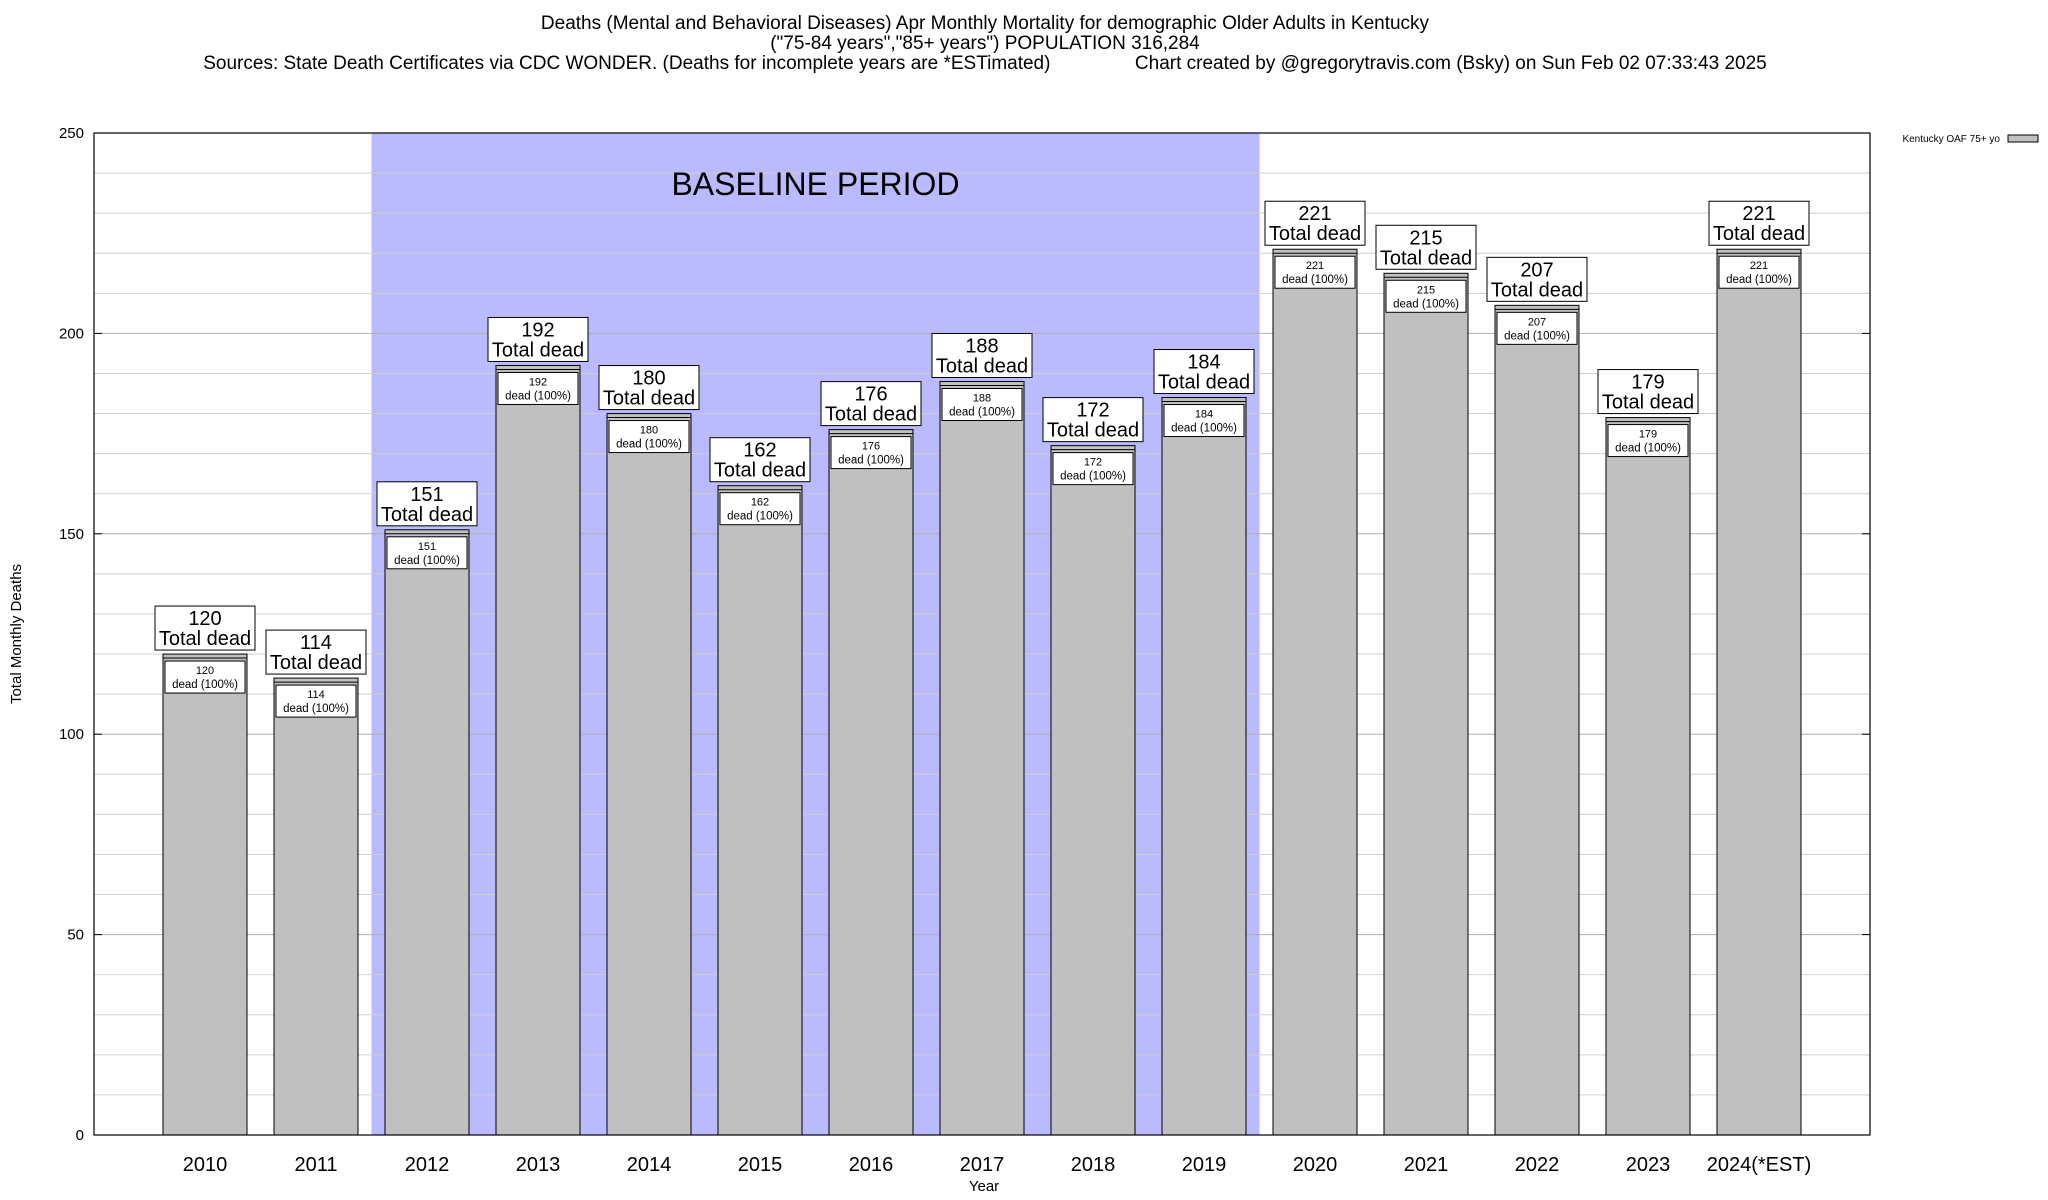 This screenshot has height=1200, width=2048. Describe the element at coordinates (71, 133) in the screenshot. I see `y-tick-label: 250` at that location.